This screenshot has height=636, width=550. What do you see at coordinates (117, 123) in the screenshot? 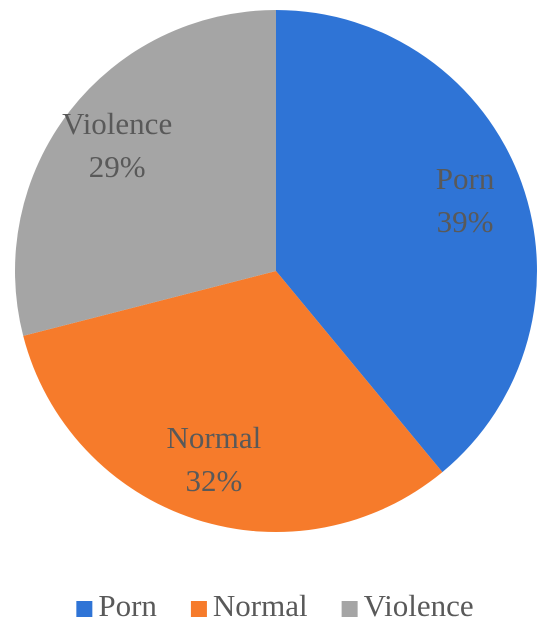
I see `slice-category-label: Violence` at bounding box center [117, 123].